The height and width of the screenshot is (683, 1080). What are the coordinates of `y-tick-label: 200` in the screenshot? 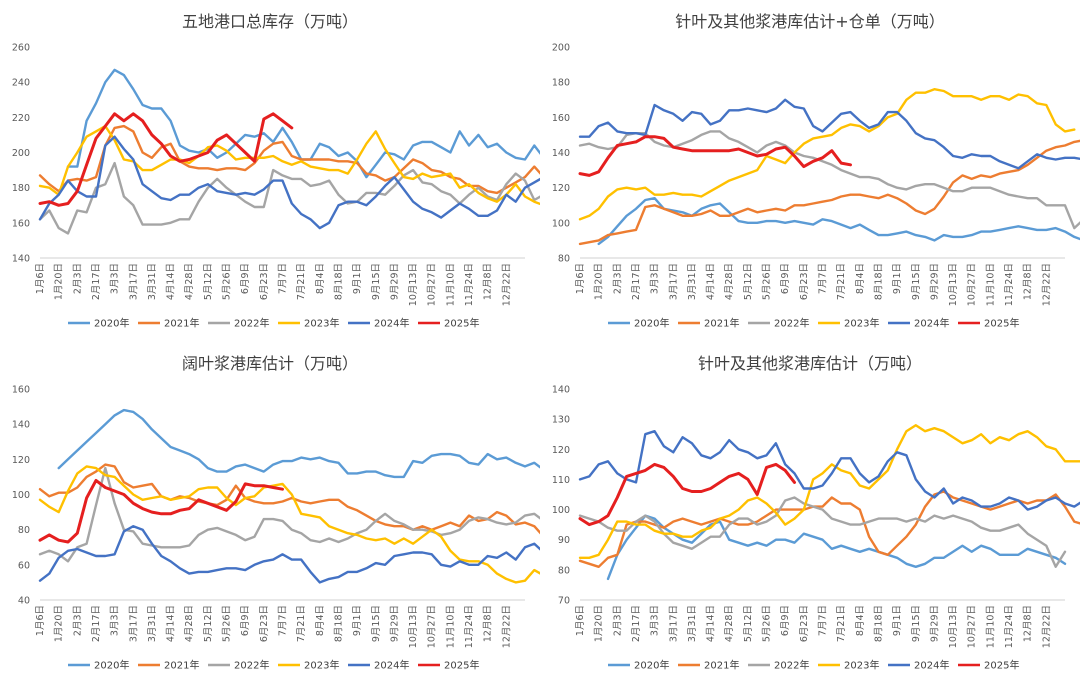 It's located at (561, 48).